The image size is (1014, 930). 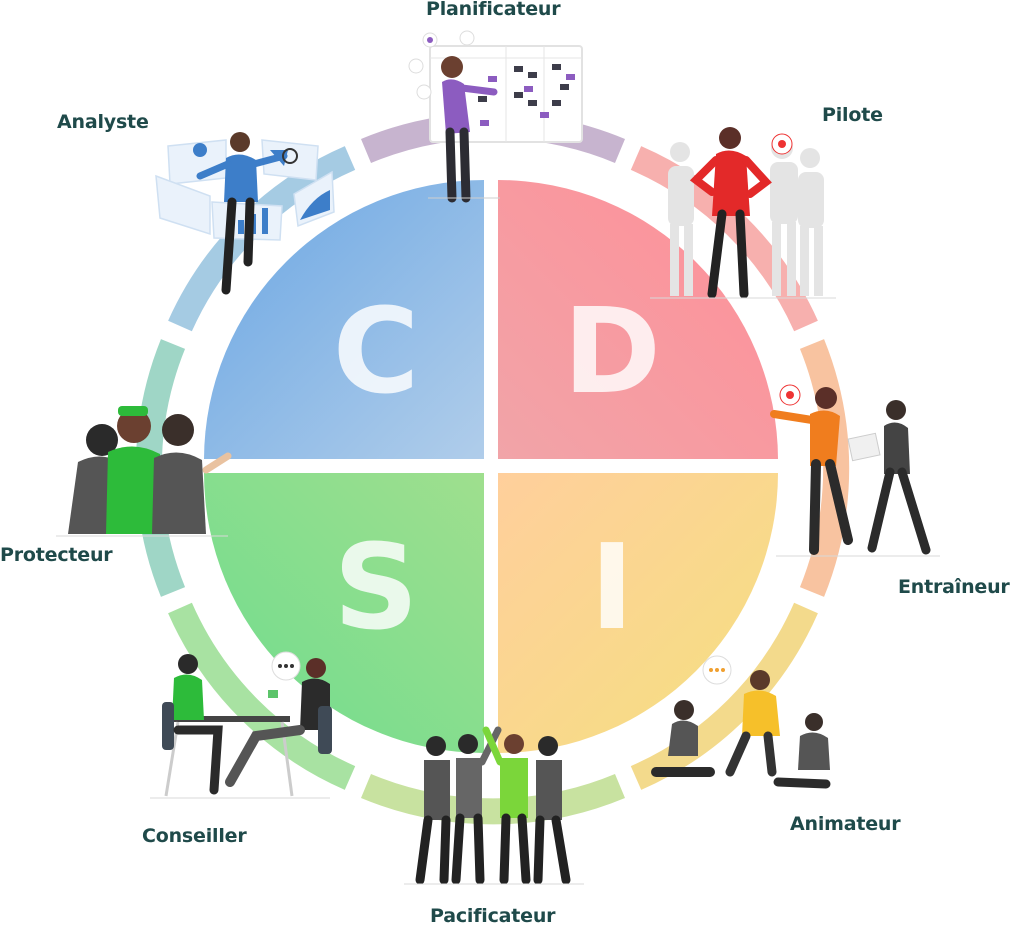 I want to click on ring-segment-coach, so click(x=824, y=468).